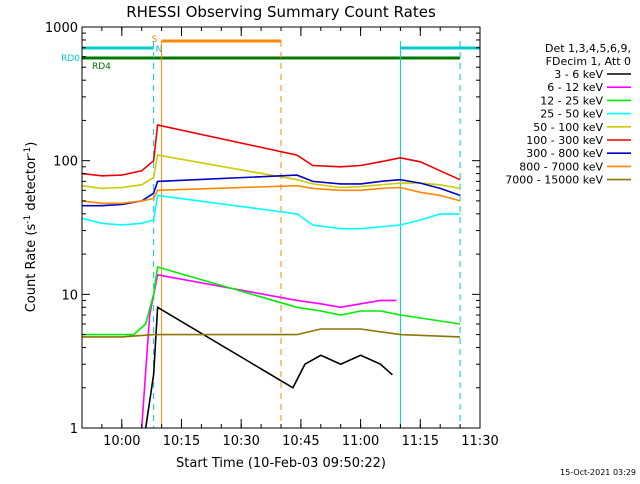 The height and width of the screenshot is (484, 640). Describe the element at coordinates (270, 53) in the screenshot. I see `flags-layer: RD0 RD4 SN` at that location.